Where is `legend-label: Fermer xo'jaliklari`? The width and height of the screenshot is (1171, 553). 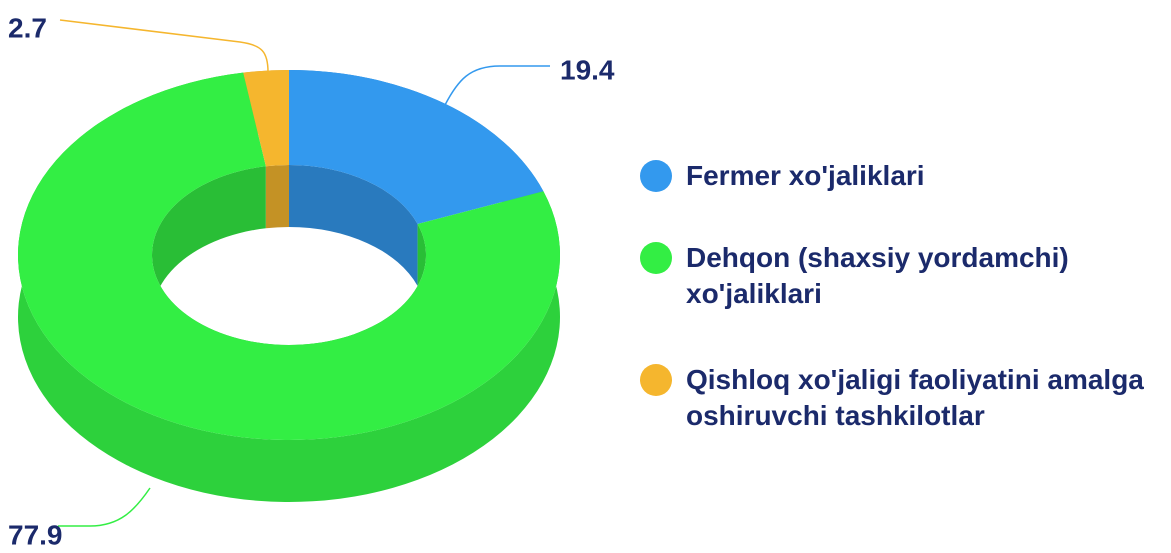 legend-label: Fermer xo'jaliklari is located at coordinates (805, 175).